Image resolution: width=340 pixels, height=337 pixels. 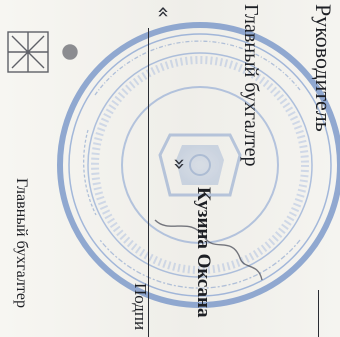 What do you see at coordinates (251, 85) in the screenshot?
I see `role-chief-accountant-label: Главный бухгалтер` at bounding box center [251, 85].